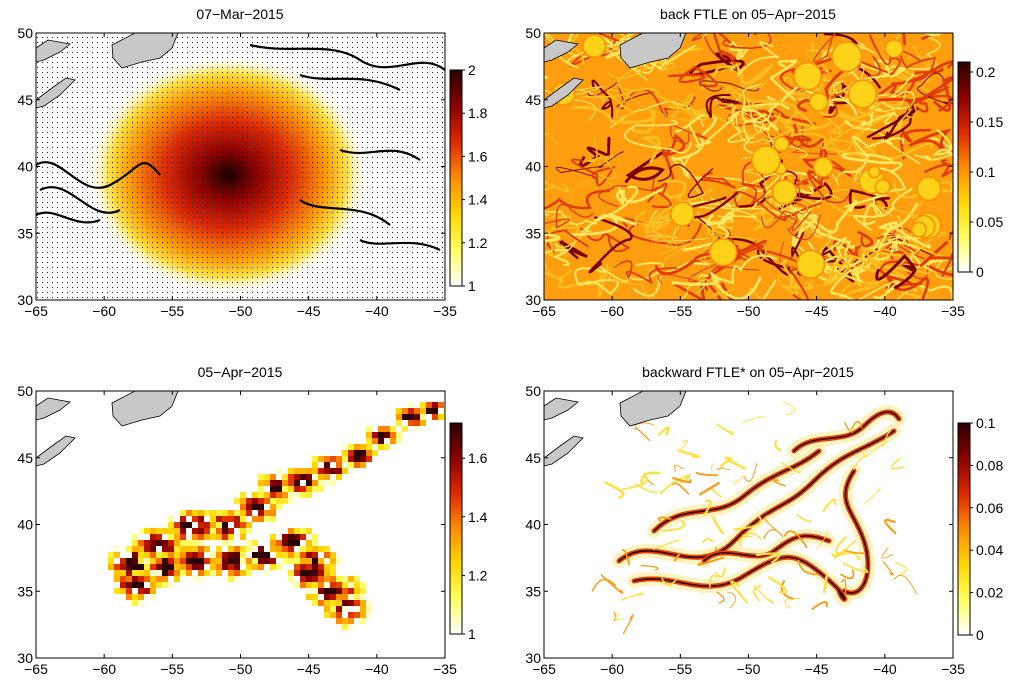 This screenshot has width=1015, height=690. I want to click on x-tick-label: −65, so click(544, 311).